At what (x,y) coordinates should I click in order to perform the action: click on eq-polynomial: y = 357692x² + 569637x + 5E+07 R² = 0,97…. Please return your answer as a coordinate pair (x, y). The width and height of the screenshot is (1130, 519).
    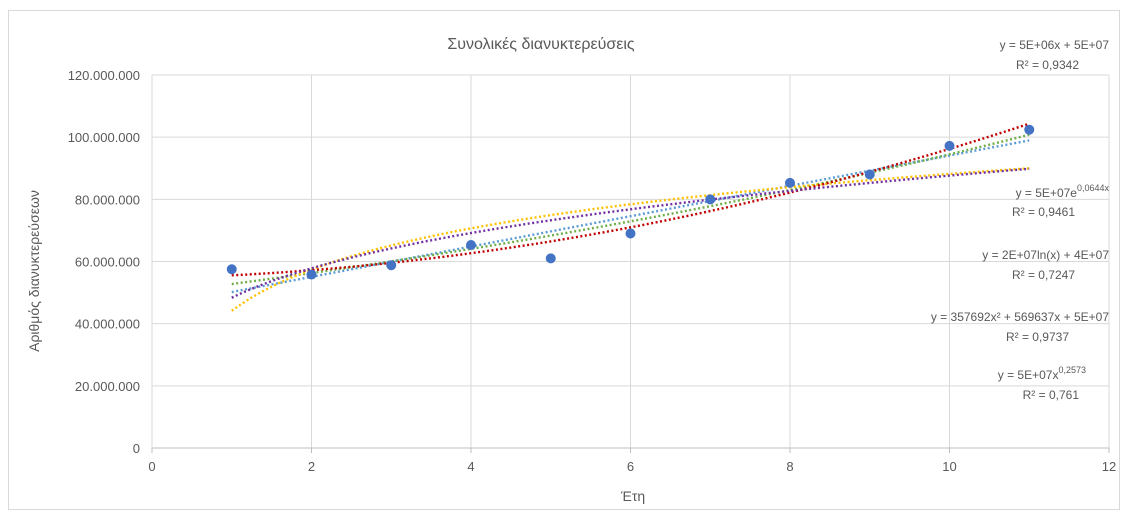
    Looking at the image, I should click on (1020, 327).